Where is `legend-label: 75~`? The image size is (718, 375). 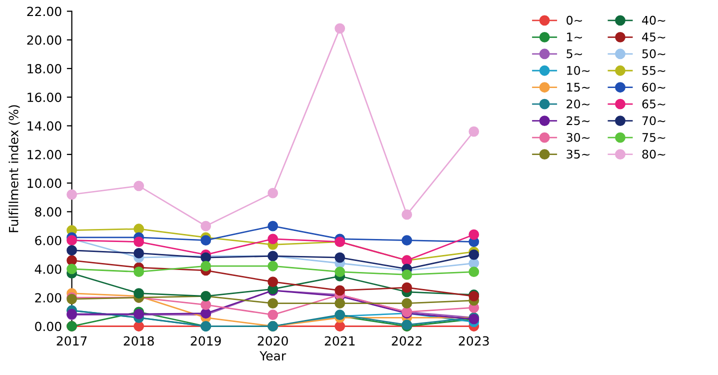
legend-label: 75~ is located at coordinates (654, 137).